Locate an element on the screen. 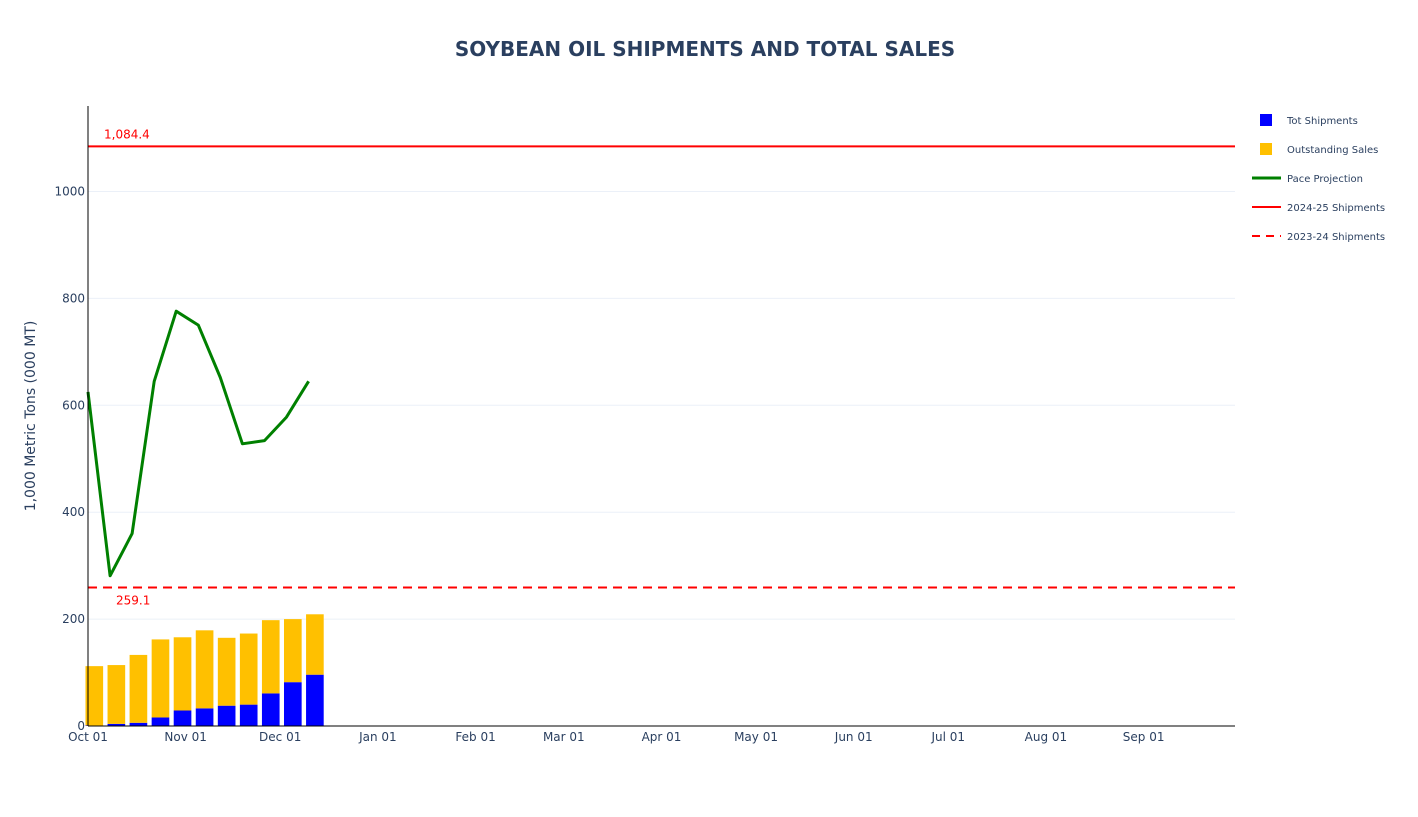  chart-title: SOYBEAN OIL SHIPMENTS AND TOTAL SALES is located at coordinates (705, 49).